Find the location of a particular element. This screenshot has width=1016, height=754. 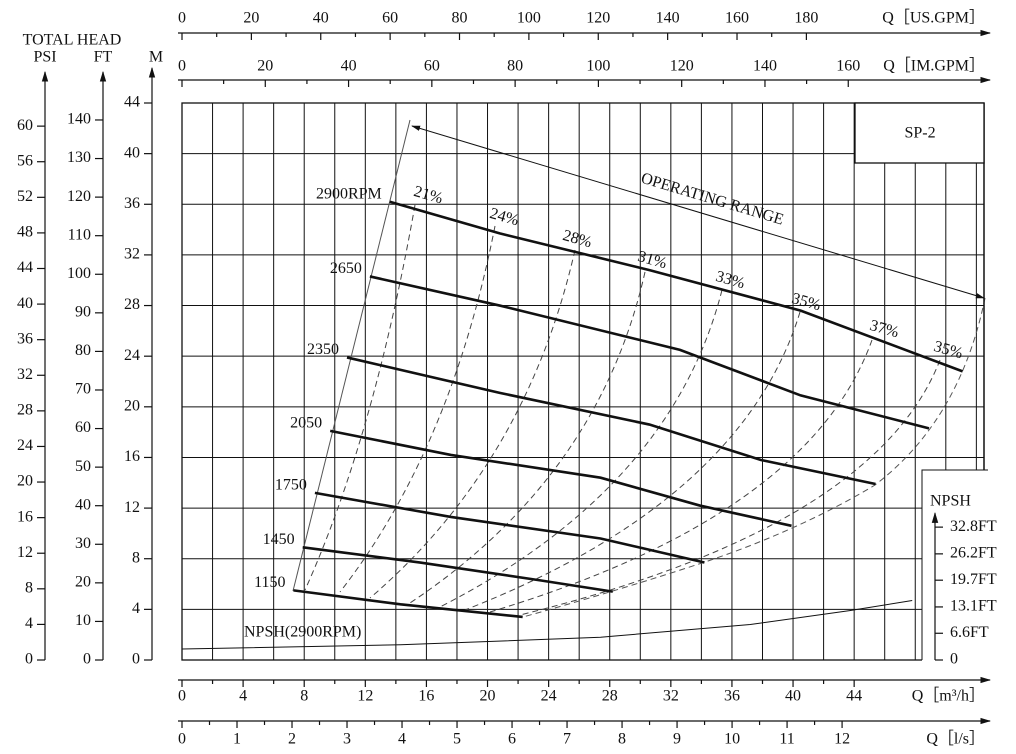

tick-label: 19.7FT is located at coordinates (973, 579).